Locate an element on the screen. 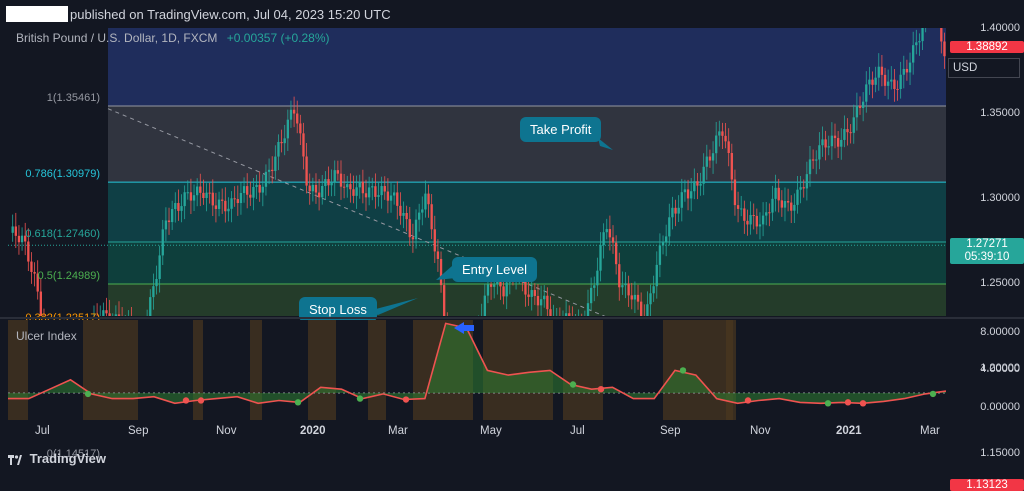  take-profit-callout: Take Profit is located at coordinates (561, 129).